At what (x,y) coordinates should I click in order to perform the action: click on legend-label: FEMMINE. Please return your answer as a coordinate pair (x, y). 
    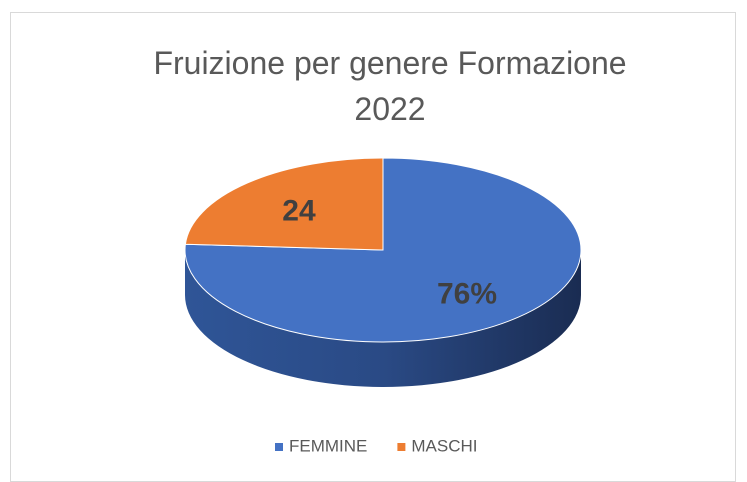
    Looking at the image, I should click on (328, 445).